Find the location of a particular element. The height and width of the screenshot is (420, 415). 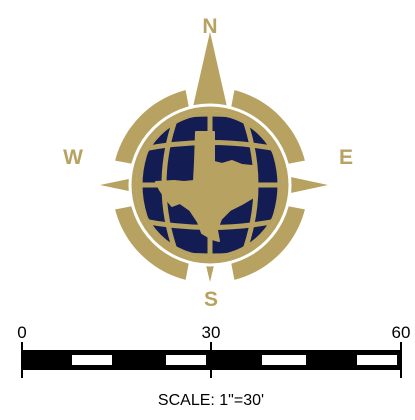

scale-tick-label-end: 60 is located at coordinates (401, 332).